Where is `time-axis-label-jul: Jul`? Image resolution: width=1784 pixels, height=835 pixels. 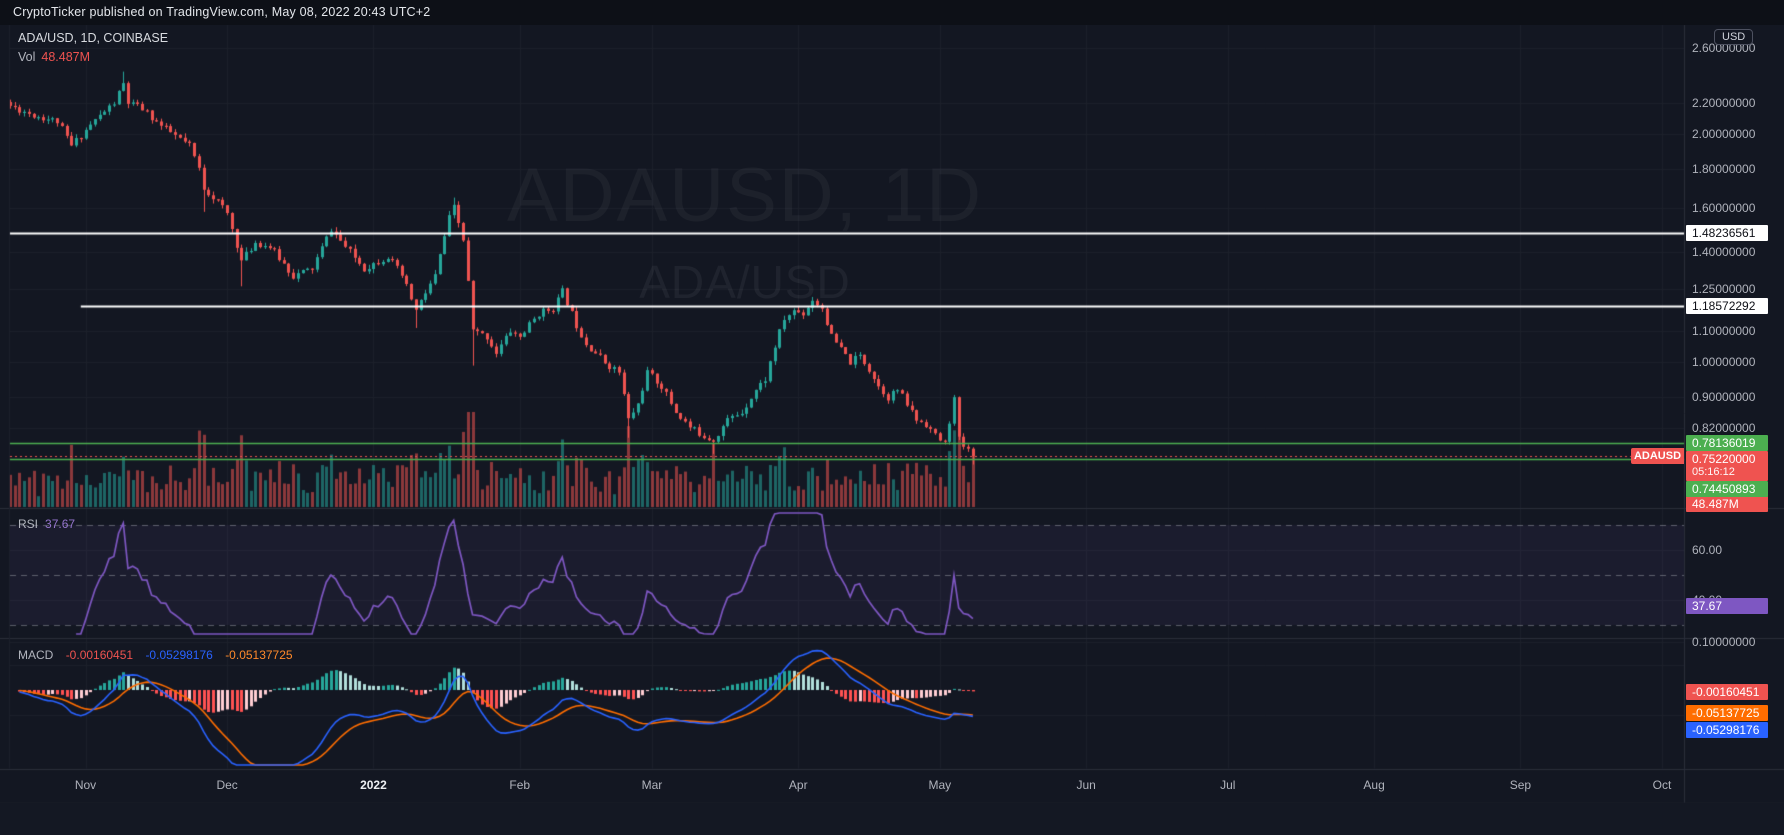
time-axis-label-jul: Jul is located at coordinates (1228, 785).